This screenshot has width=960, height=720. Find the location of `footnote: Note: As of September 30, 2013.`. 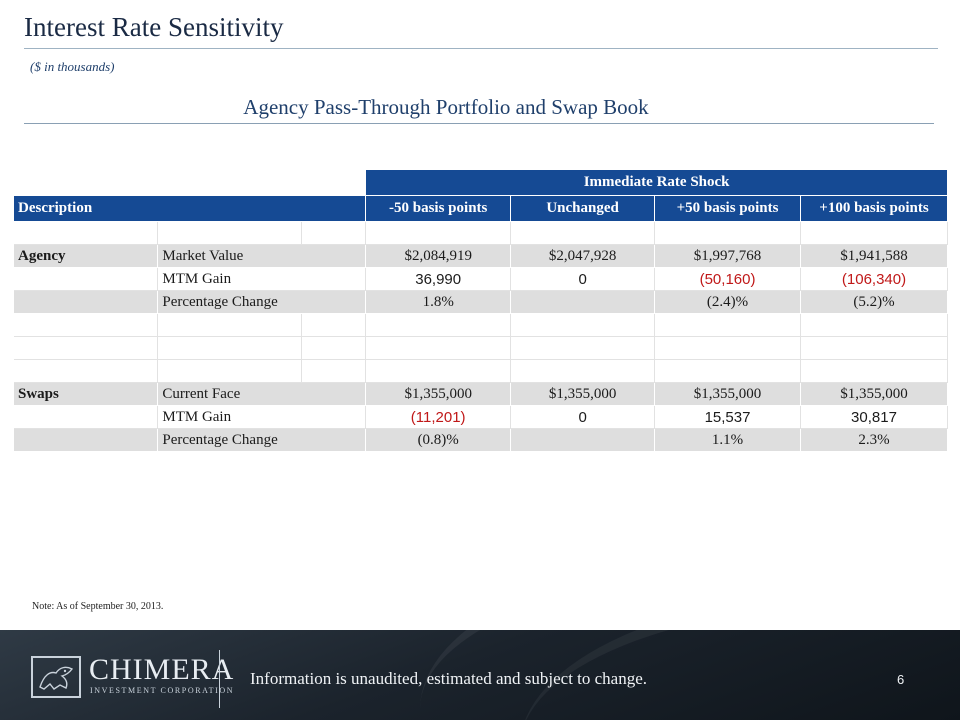

footnote: Note: As of September 30, 2013. is located at coordinates (98, 606).